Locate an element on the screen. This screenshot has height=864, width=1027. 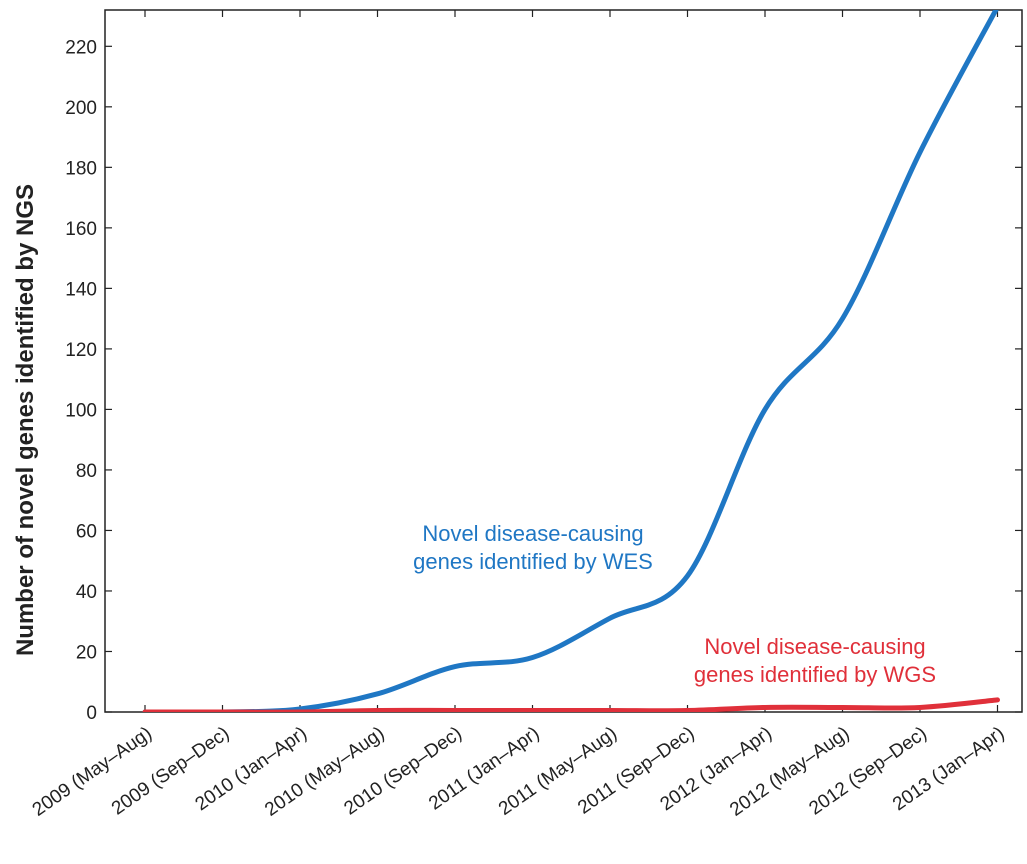
y-tick-label: 180 is located at coordinates (81, 168).